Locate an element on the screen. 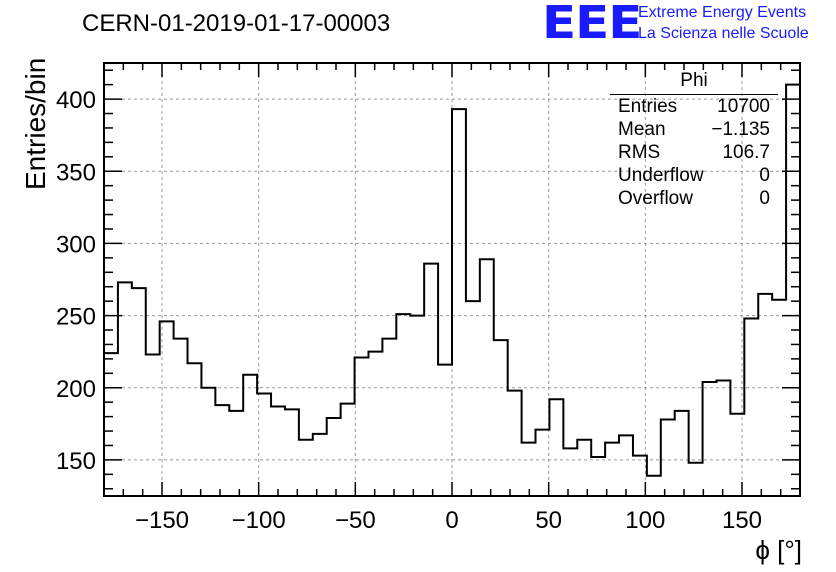 This screenshot has width=836, height=572. stats-value: 106.7 is located at coordinates (746, 152).